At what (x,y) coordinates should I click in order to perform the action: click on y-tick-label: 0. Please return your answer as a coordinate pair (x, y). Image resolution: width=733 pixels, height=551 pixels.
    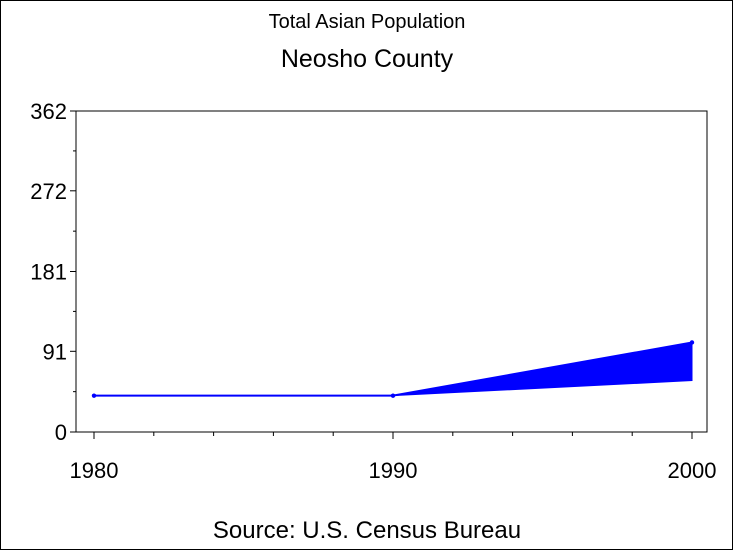
    Looking at the image, I should click on (61, 432).